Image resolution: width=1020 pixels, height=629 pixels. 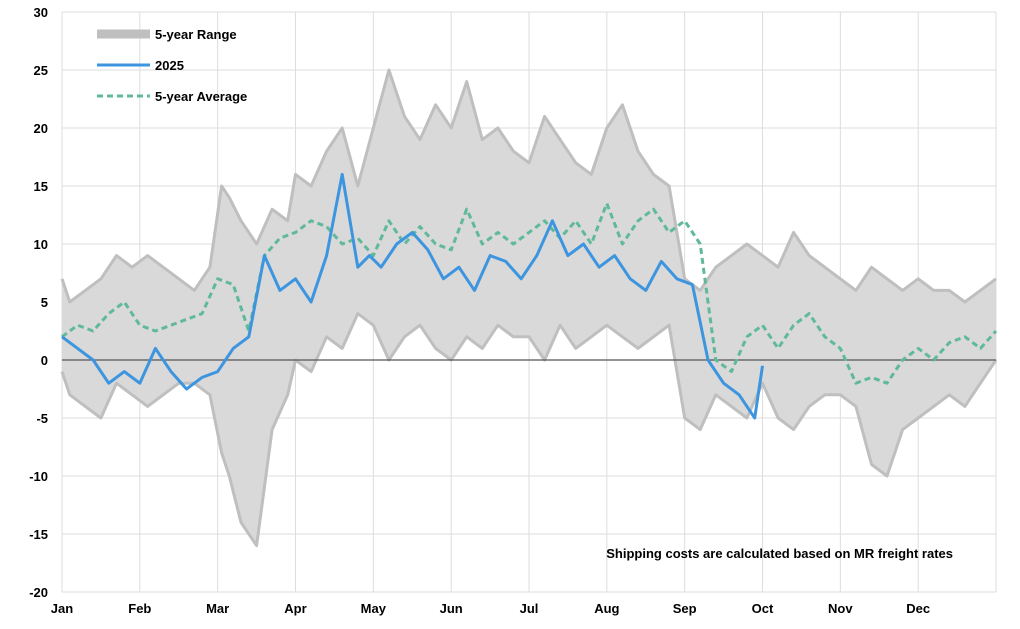 I want to click on y-tick-label: 10, so click(x=41, y=244).